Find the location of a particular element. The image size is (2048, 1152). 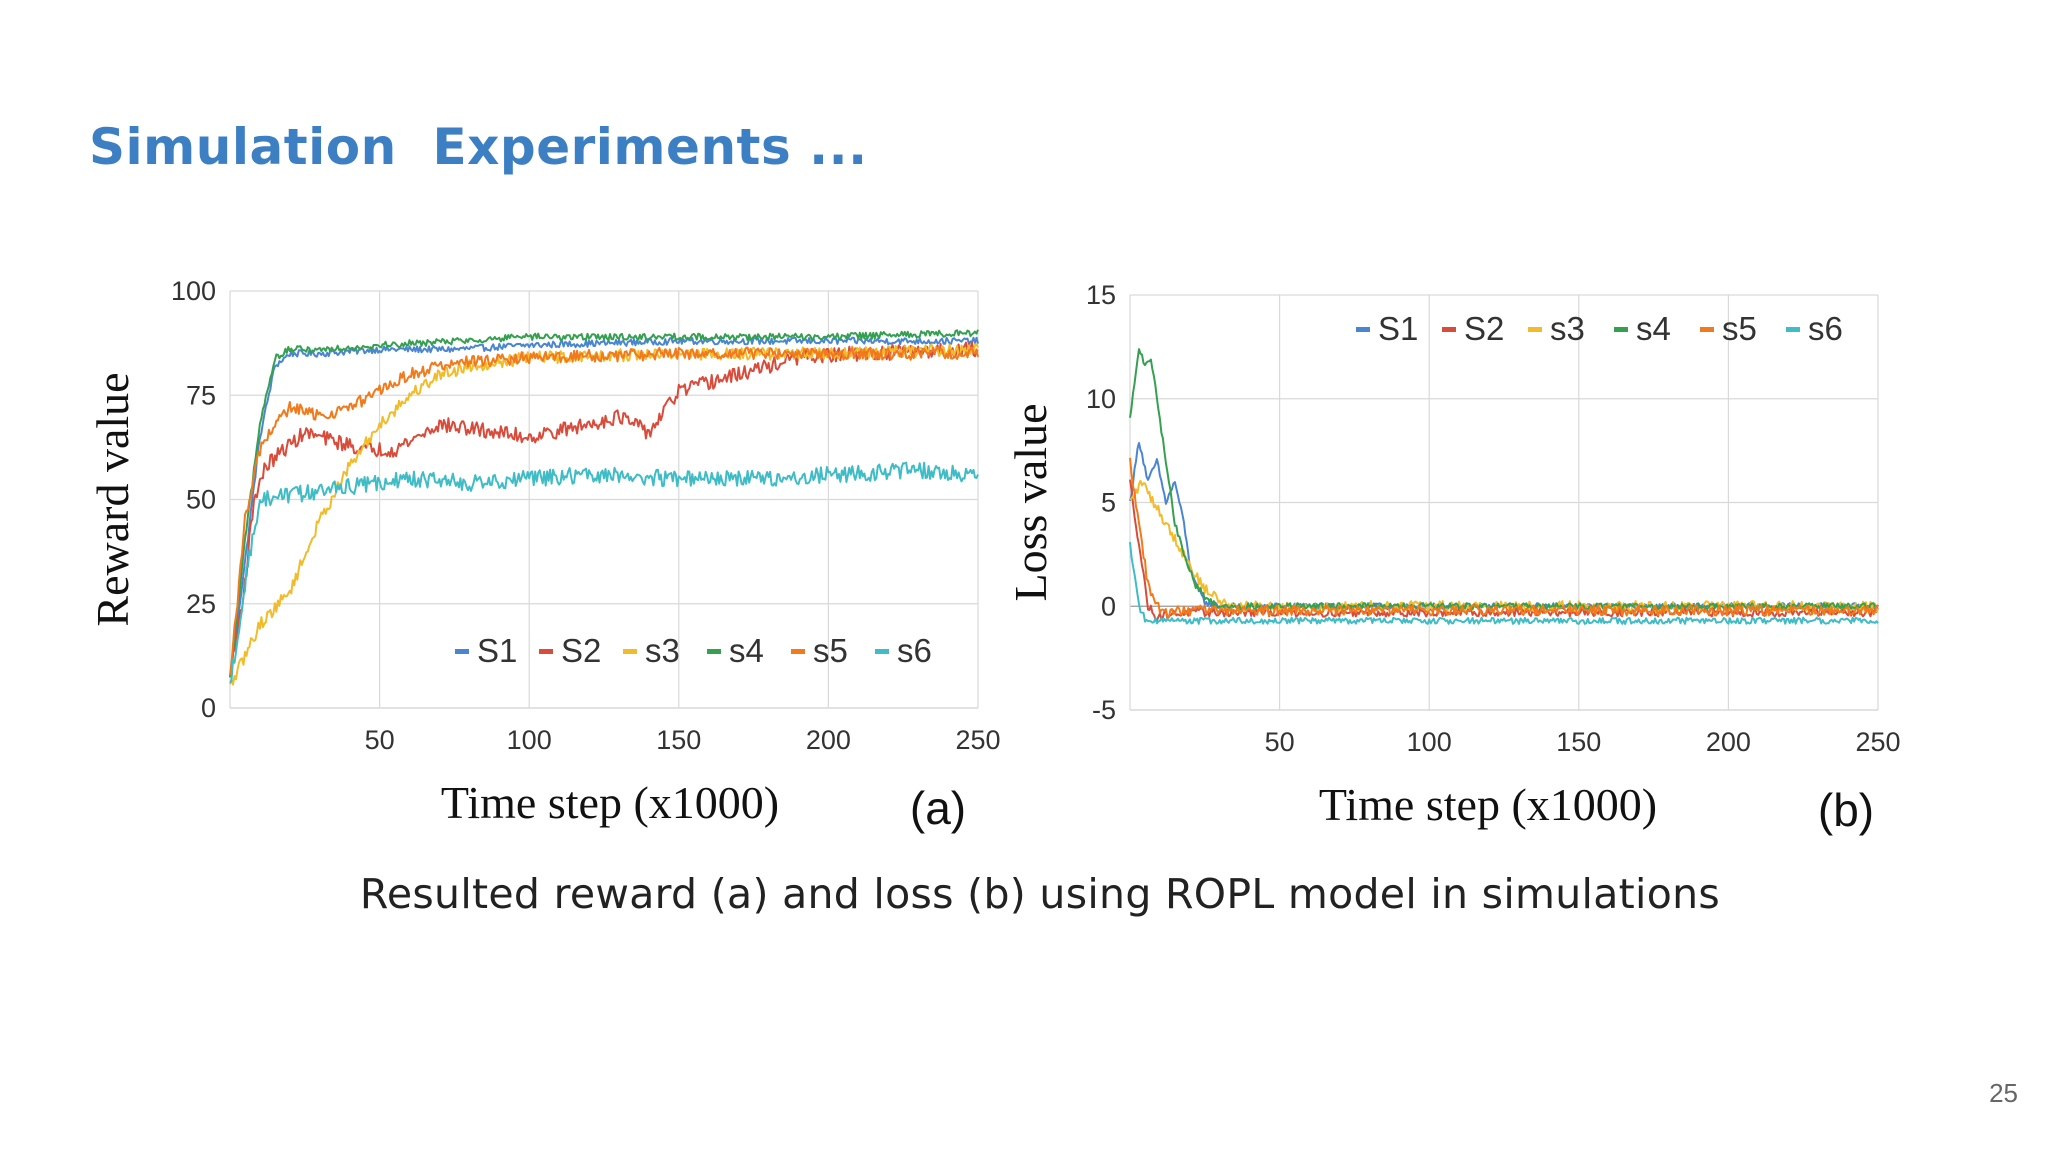

page-number: 25 is located at coordinates (2003, 1093).